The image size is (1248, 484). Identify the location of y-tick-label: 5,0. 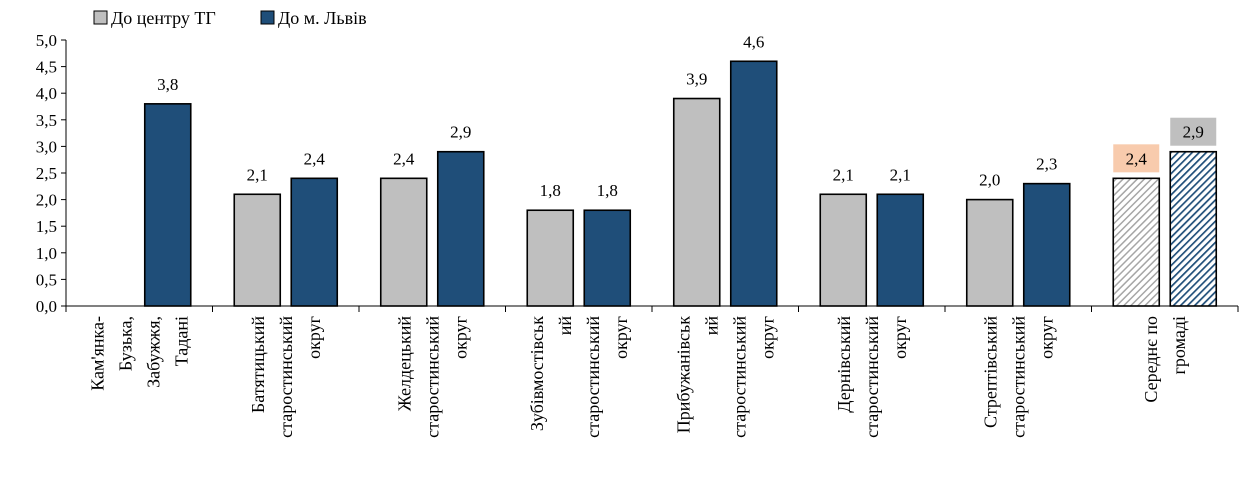
(46, 40).